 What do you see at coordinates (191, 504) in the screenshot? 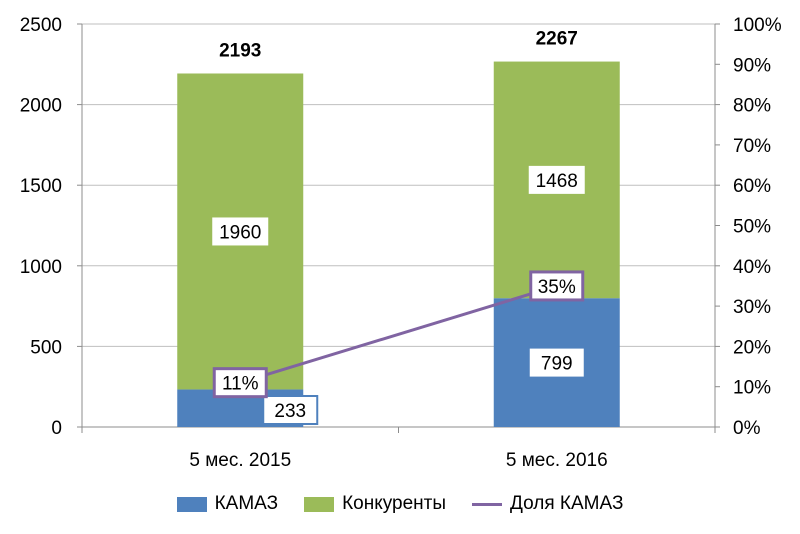
I see `legend-swatch-kamaz` at bounding box center [191, 504].